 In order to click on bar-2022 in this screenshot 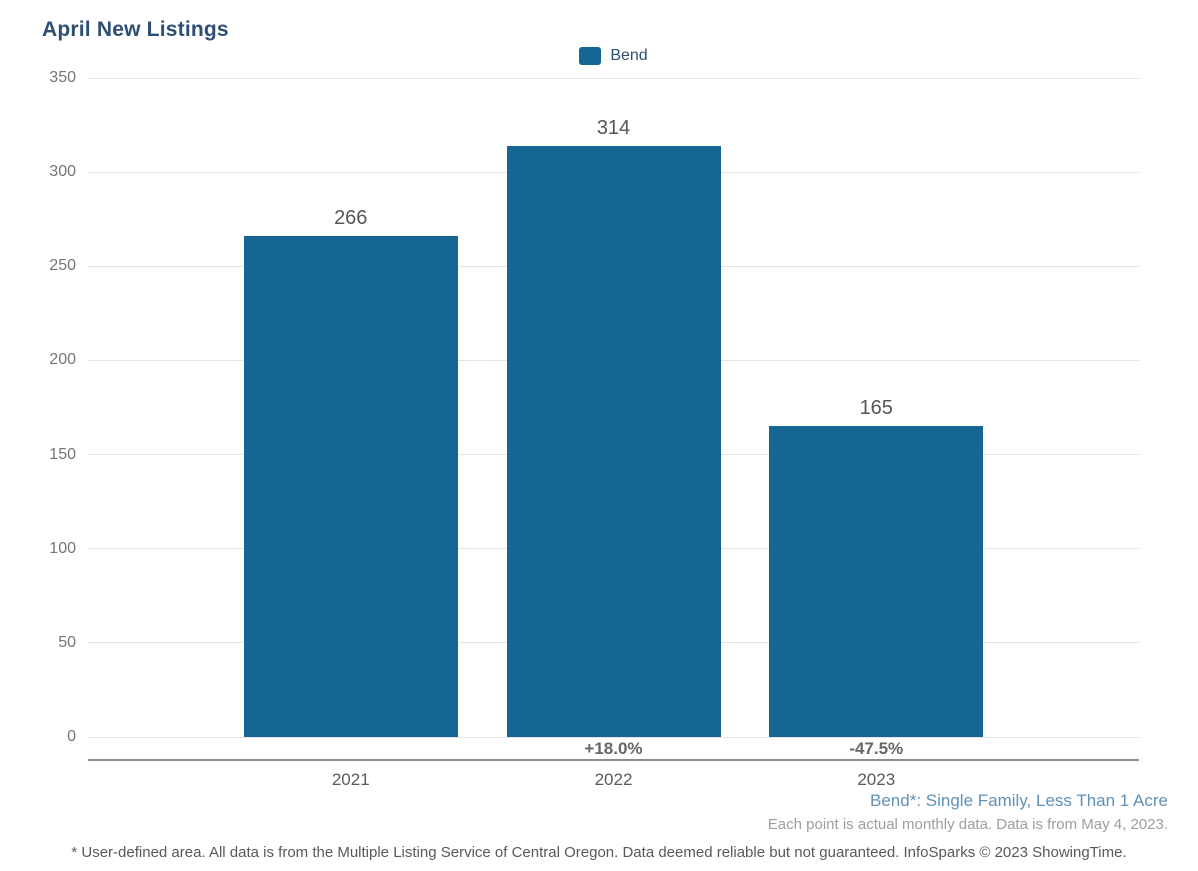, I will do `click(613, 441)`.